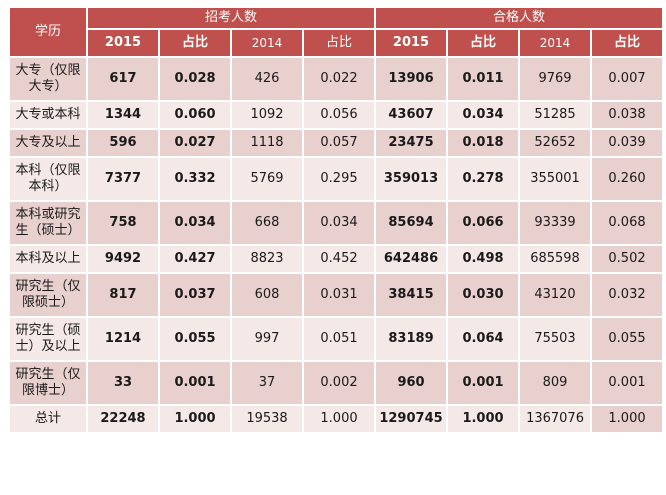 Image resolution: width=666 pixels, height=495 pixels. Describe the element at coordinates (483, 223) in the screenshot. I see `table-cell: 0.066` at that location.